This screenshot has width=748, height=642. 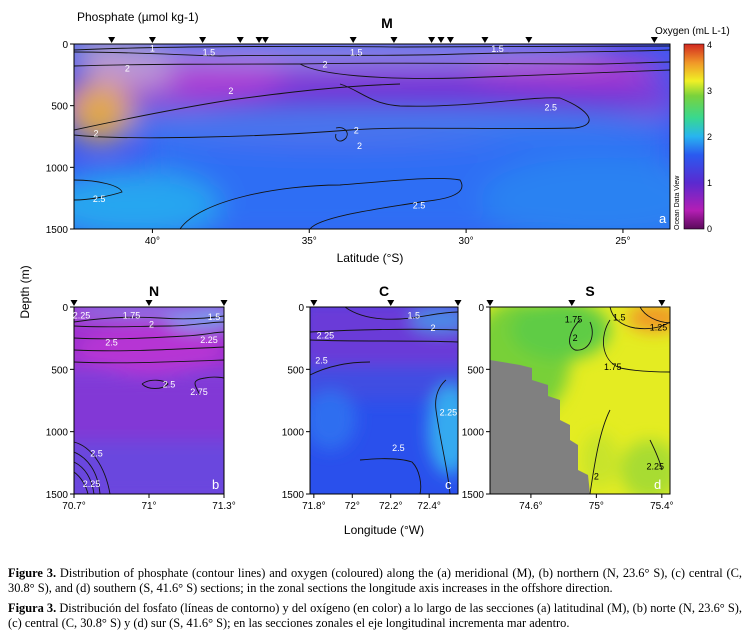 I want to click on panel-s-title: S, so click(x=589, y=291).